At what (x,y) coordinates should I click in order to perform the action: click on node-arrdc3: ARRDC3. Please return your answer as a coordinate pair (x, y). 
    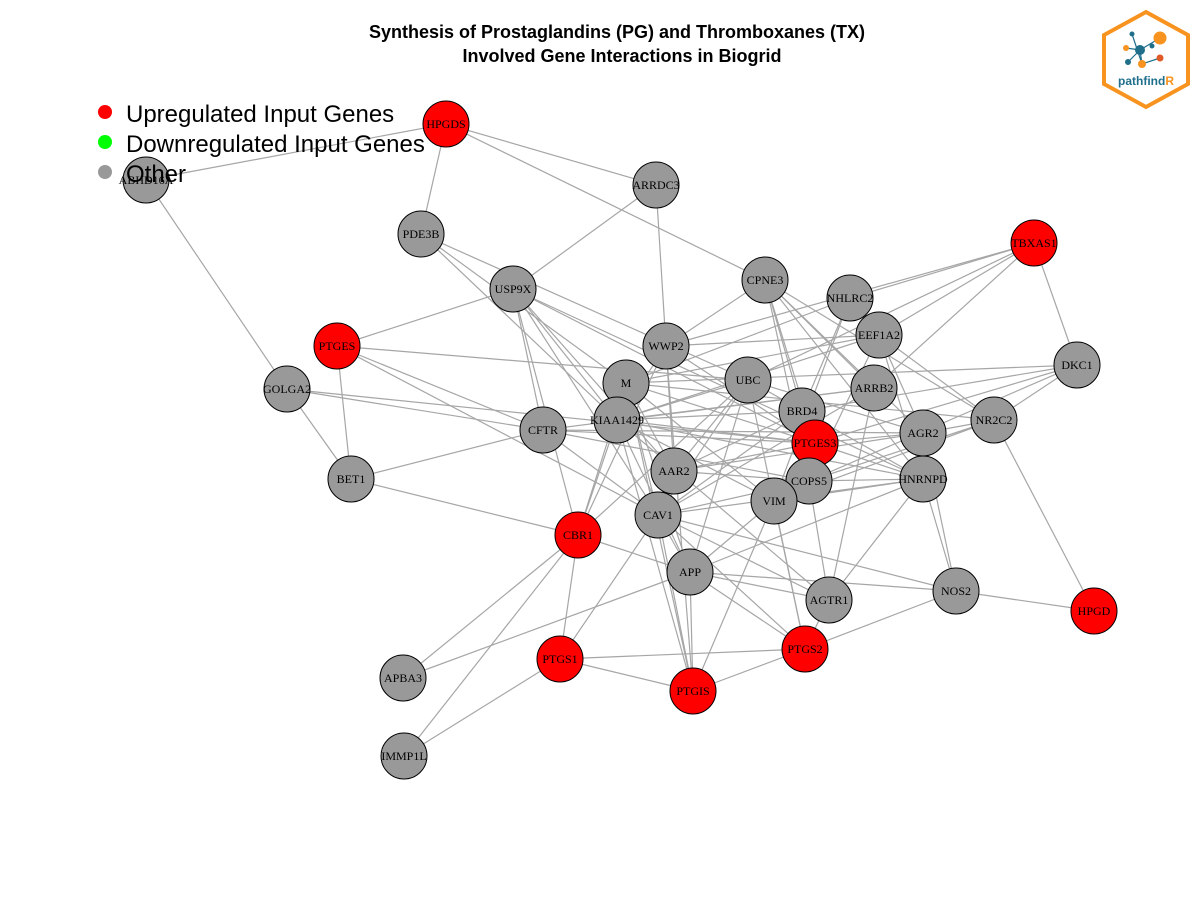
    Looking at the image, I should click on (656, 185).